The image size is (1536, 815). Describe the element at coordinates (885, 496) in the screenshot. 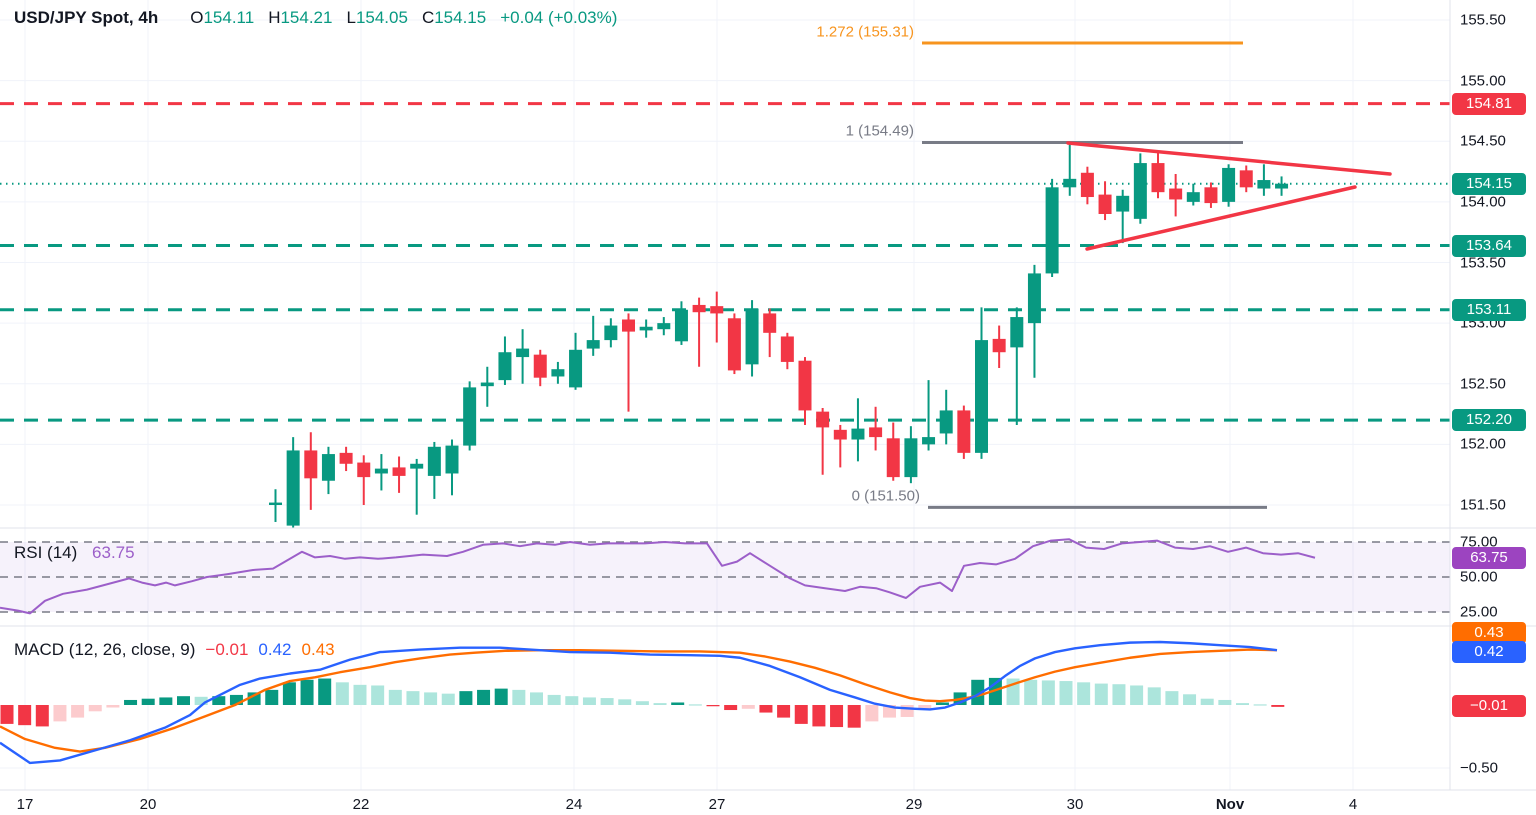

I see `fib-label: 0 (151.50)` at that location.